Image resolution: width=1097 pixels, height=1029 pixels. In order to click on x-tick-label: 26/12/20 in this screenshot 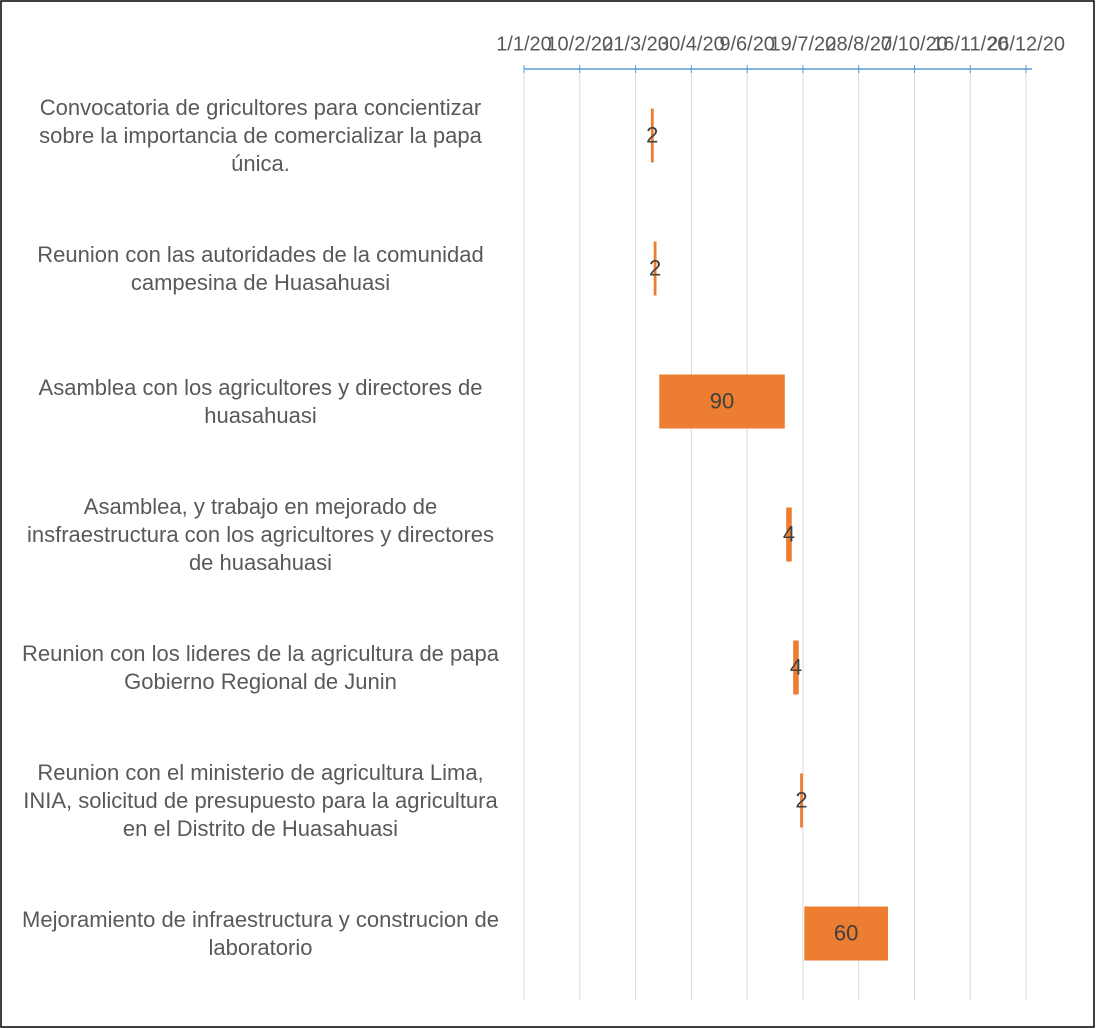, I will do `click(1026, 44)`.